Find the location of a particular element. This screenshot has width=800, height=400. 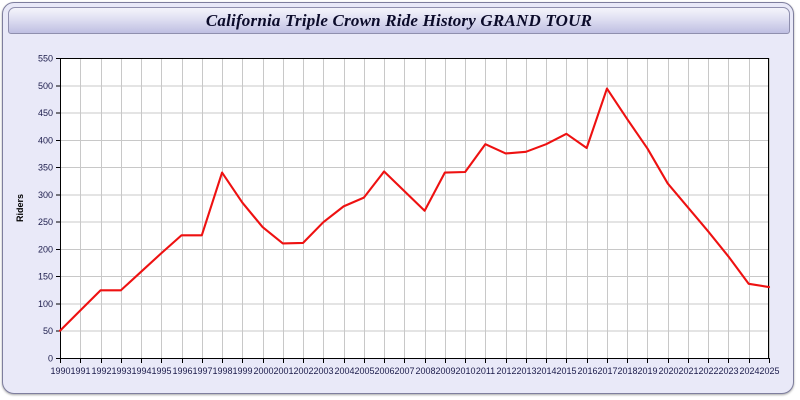

x-tick-label: 1997 is located at coordinates (202, 371).